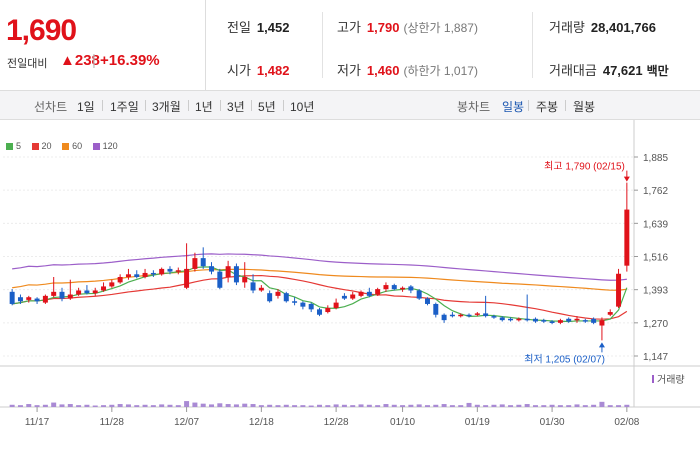 This screenshot has height=450, width=700. I want to click on y-tick-label: 1,147, so click(655, 357).